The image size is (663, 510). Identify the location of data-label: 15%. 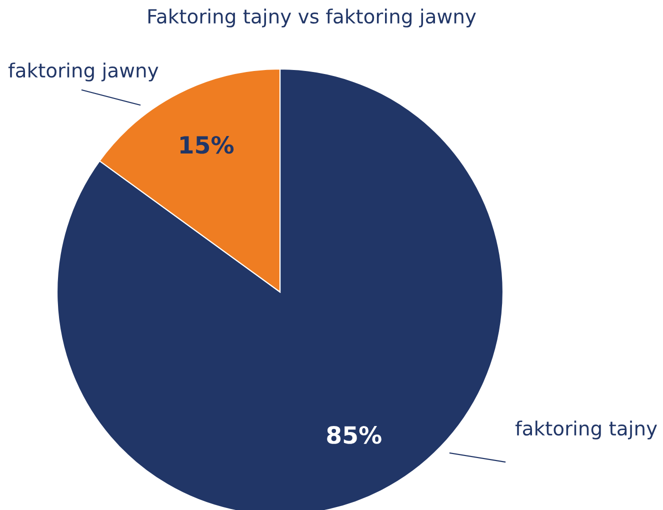
(207, 145).